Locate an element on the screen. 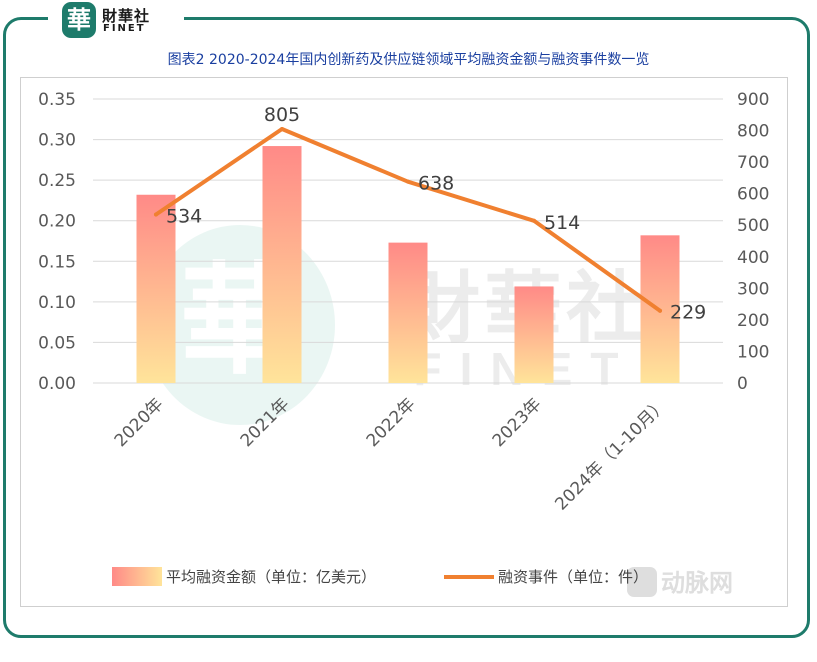 Image resolution: width=817 pixels, height=662 pixels. legend-swatch-bar is located at coordinates (137, 576).